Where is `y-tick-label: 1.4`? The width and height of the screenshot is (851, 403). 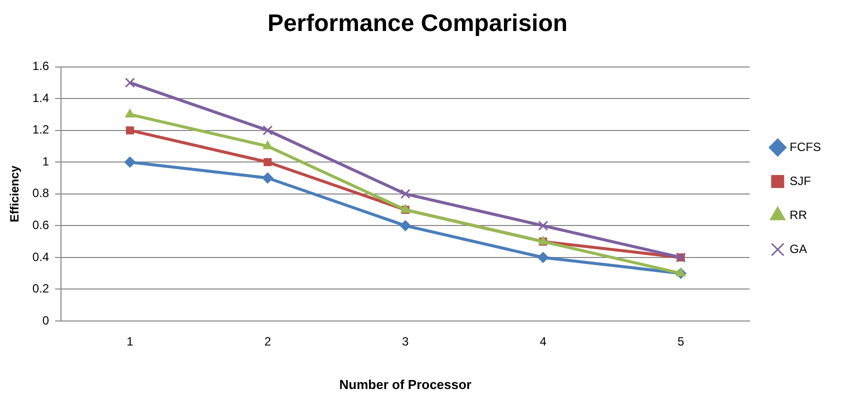 y-tick-label: 1.4 is located at coordinates (41, 97).